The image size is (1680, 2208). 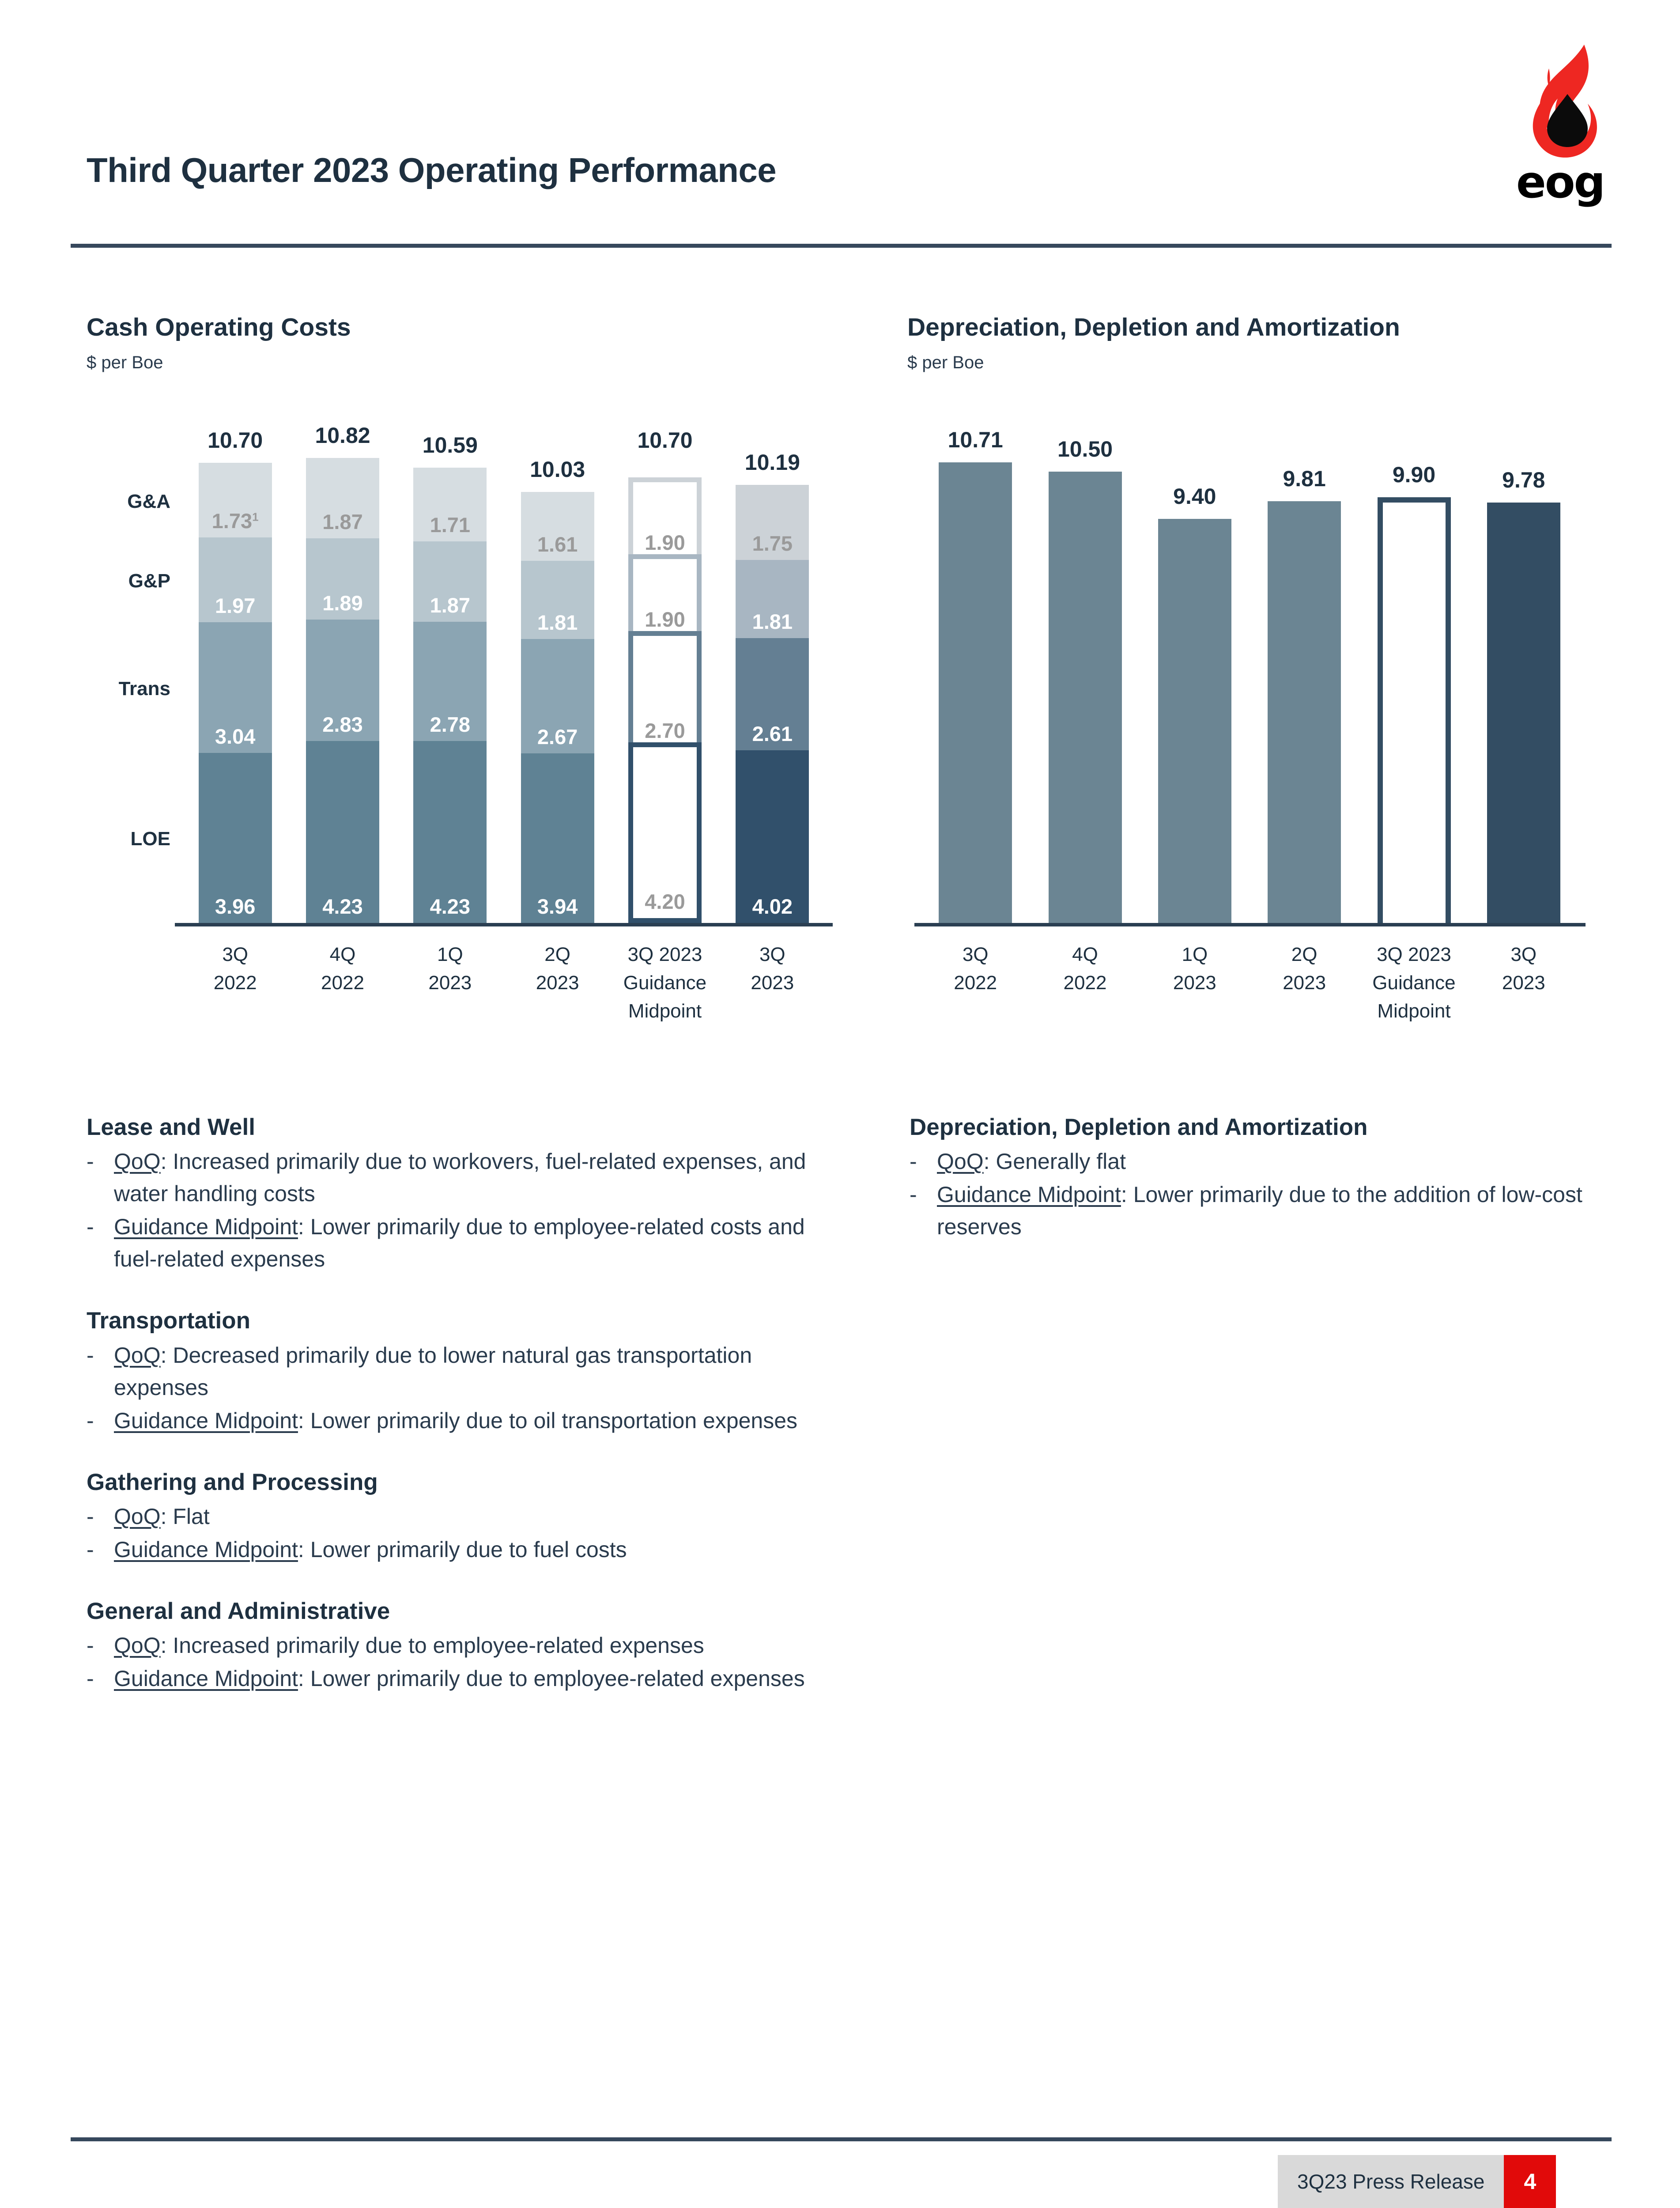 I want to click on stacked-bar: 1.71 1.87 2.78 4.23, so click(x=450, y=695).